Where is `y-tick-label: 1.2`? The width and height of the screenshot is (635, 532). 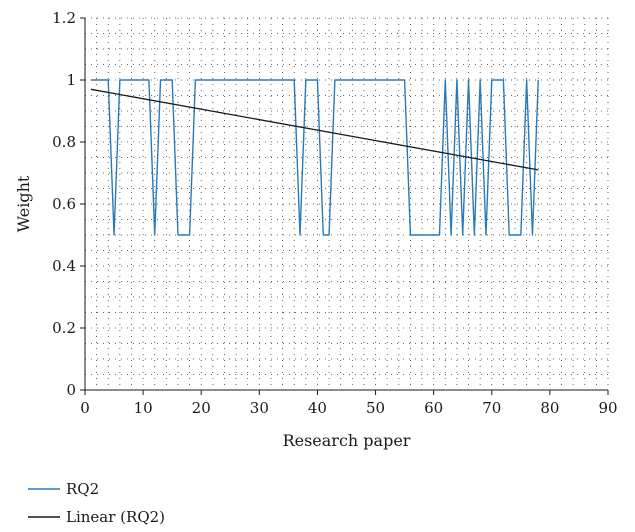 y-tick-label: 1.2 is located at coordinates (64, 18).